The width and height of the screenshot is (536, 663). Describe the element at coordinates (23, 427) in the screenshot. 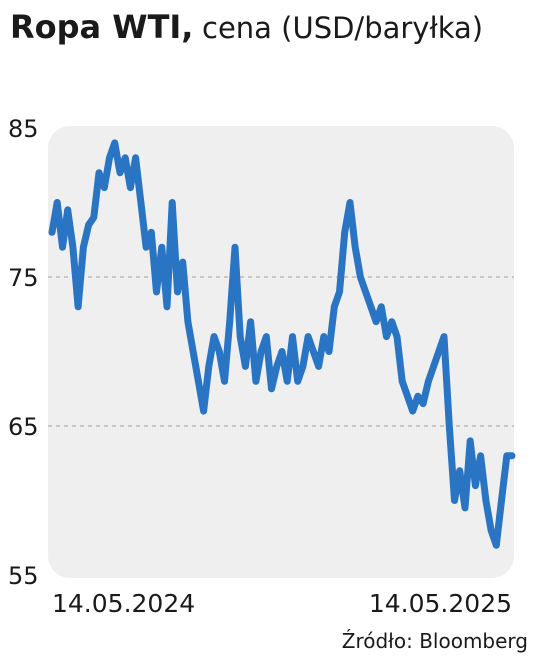

I see `y-tick-label: 65` at that location.